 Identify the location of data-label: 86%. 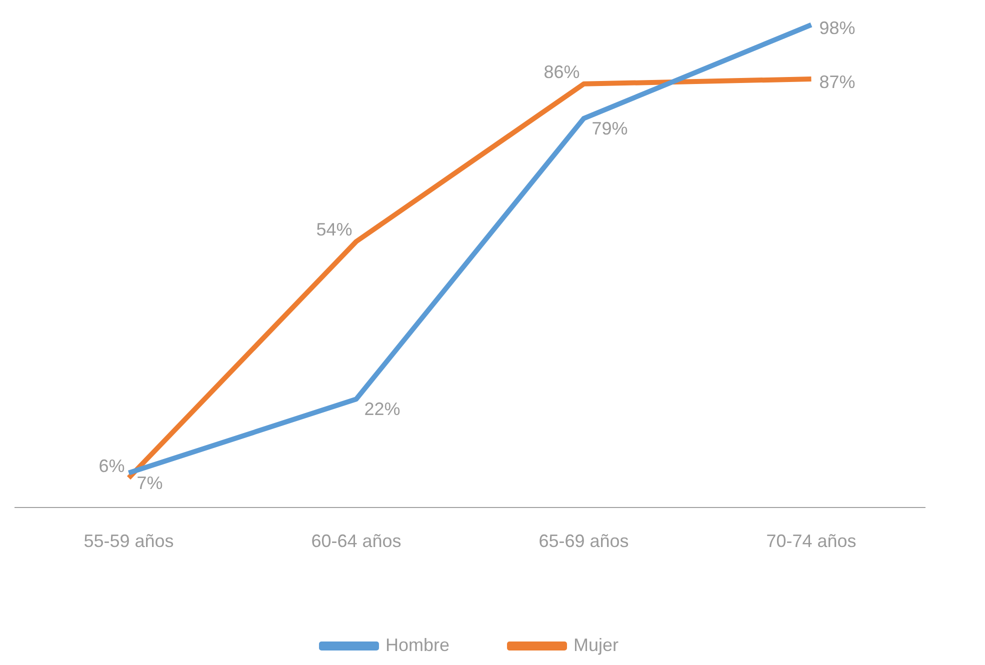
(562, 72).